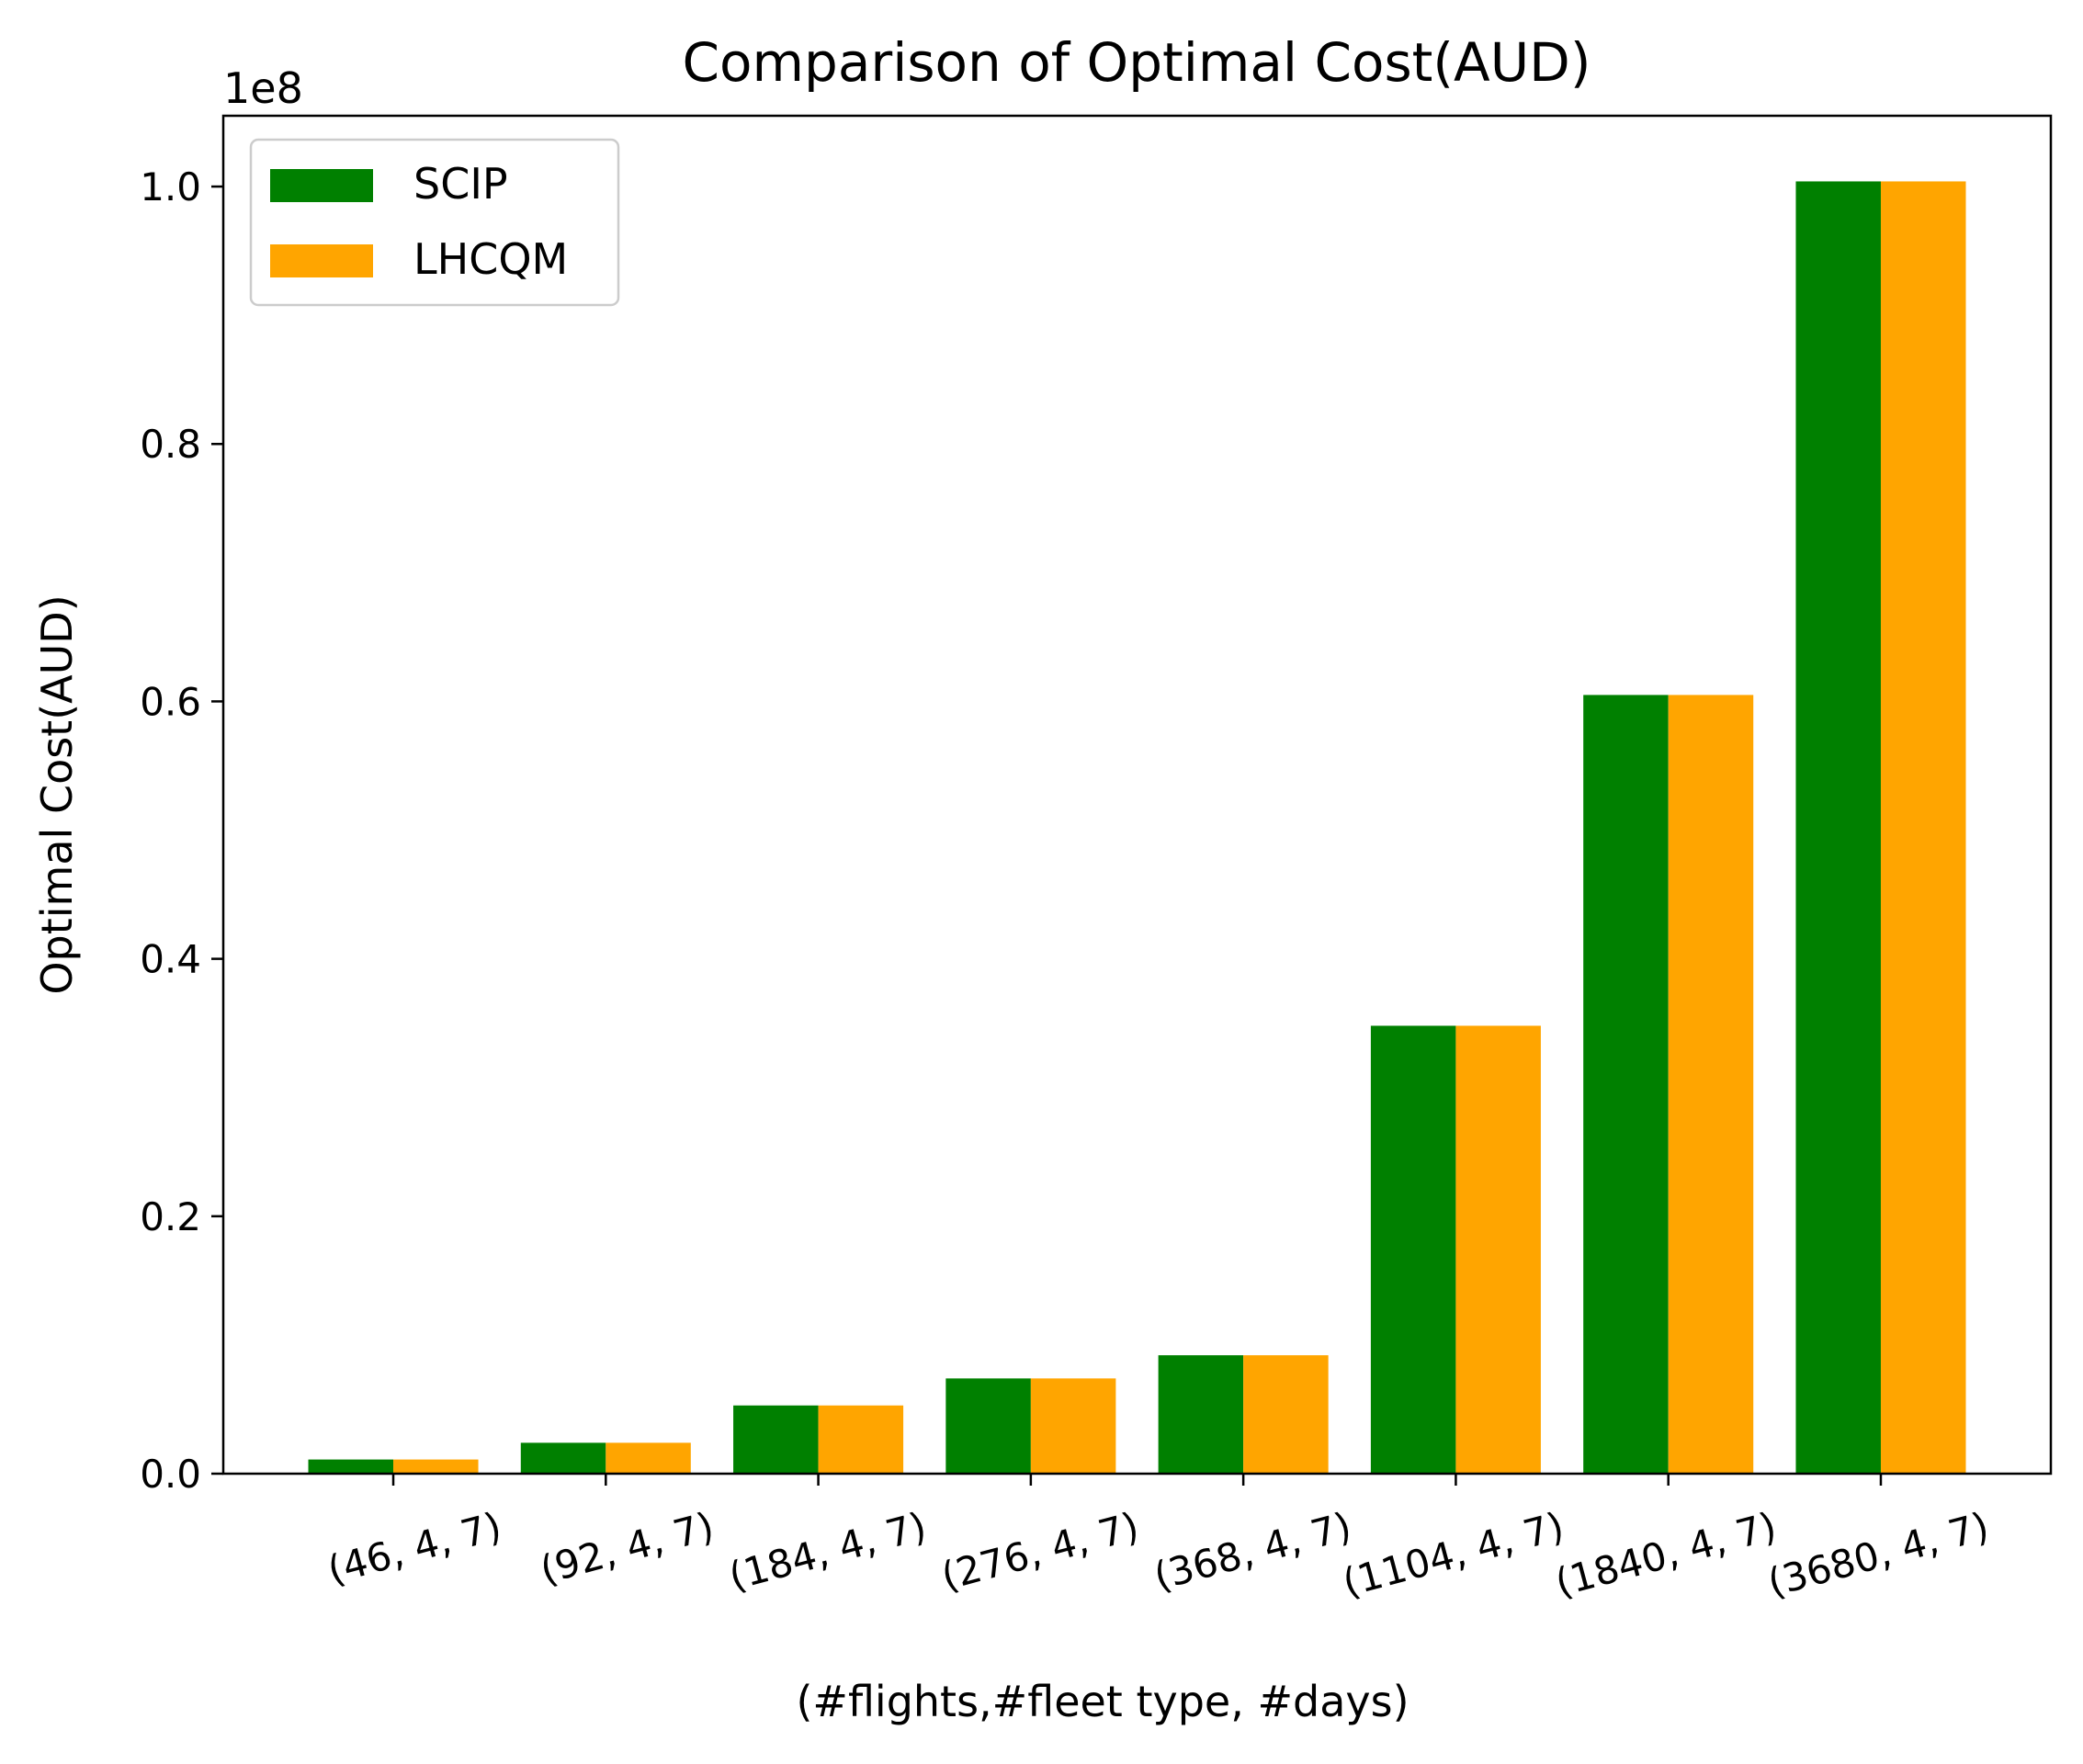 The height and width of the screenshot is (1764, 2083). What do you see at coordinates (1665, 1554) in the screenshot?
I see `x-tick-label-6: (1840, 4, 7)` at bounding box center [1665, 1554].